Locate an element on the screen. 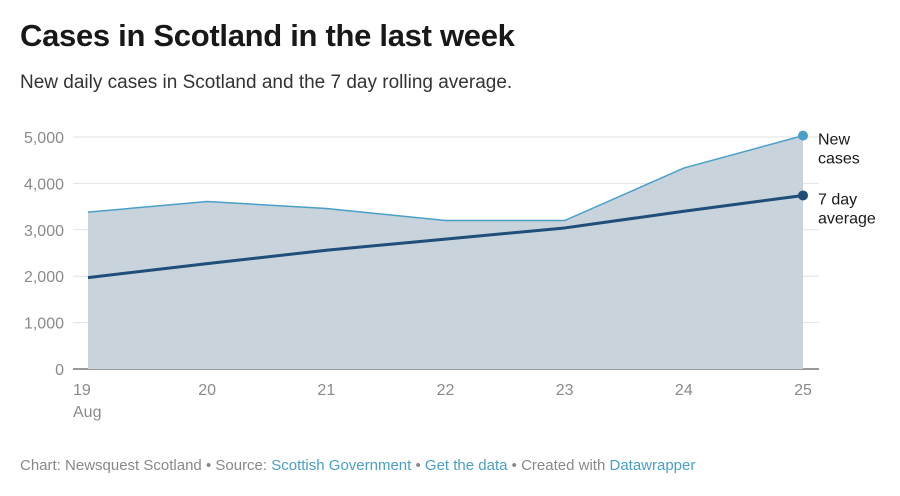 The width and height of the screenshot is (900, 496). chart-title: Cases in Scotland in the last week is located at coordinates (267, 35).